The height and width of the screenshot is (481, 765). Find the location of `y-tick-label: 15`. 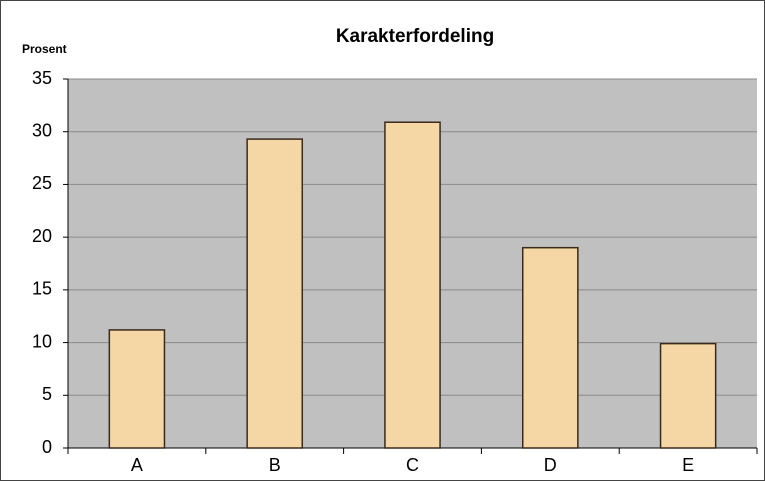

y-tick-label: 15 is located at coordinates (42, 289).